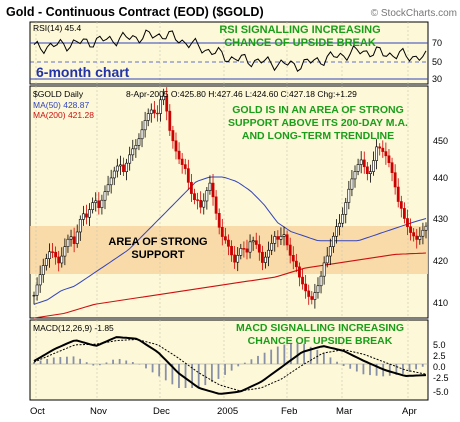 This screenshot has width=460, height=422. Describe the element at coordinates (98, 411) in the screenshot. I see `x-label-nov: Nov` at that location.